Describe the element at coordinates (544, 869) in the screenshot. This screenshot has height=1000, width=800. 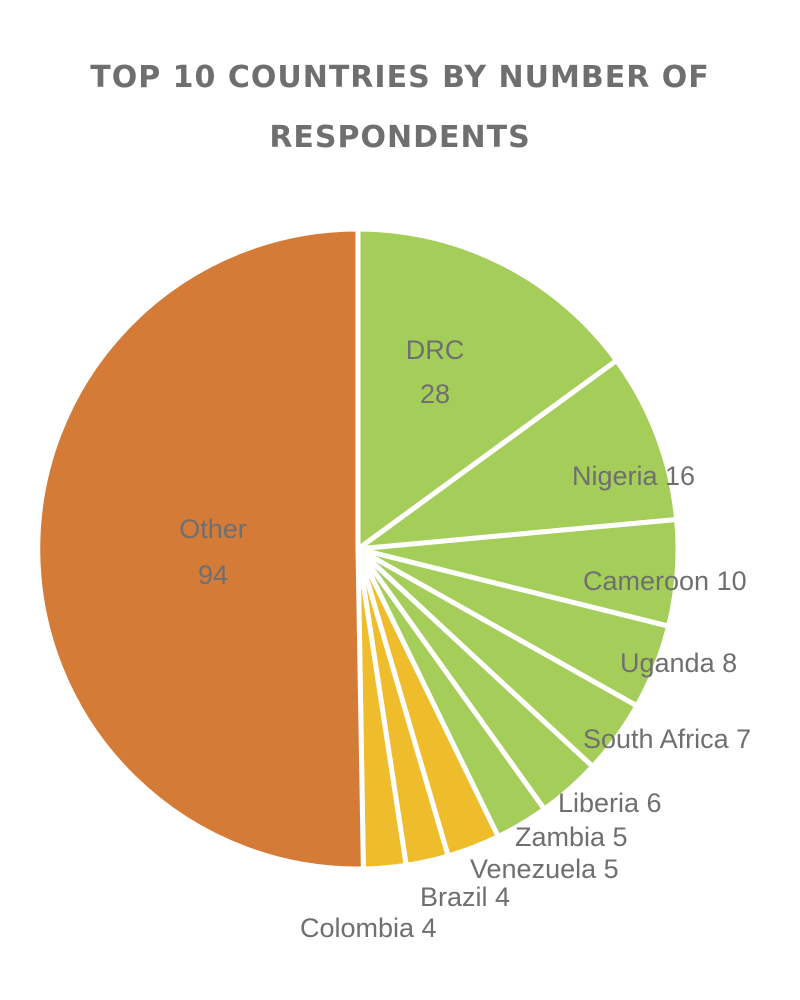
I see `slice-label-venezuela: Venezuela 5` at that location.